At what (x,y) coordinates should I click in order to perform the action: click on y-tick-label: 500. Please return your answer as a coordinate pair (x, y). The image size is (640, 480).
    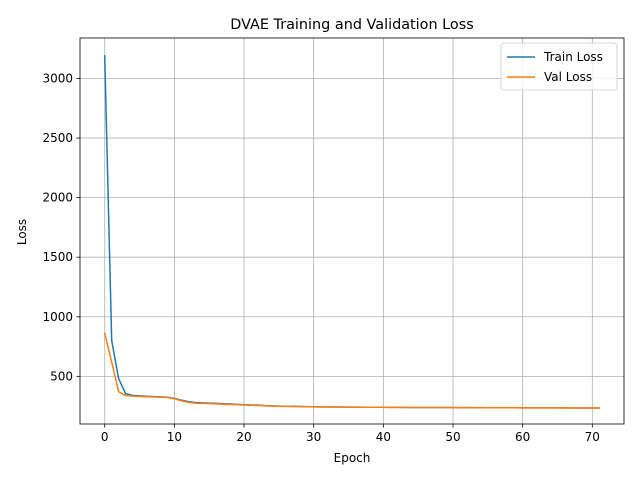
    Looking at the image, I should click on (61, 376).